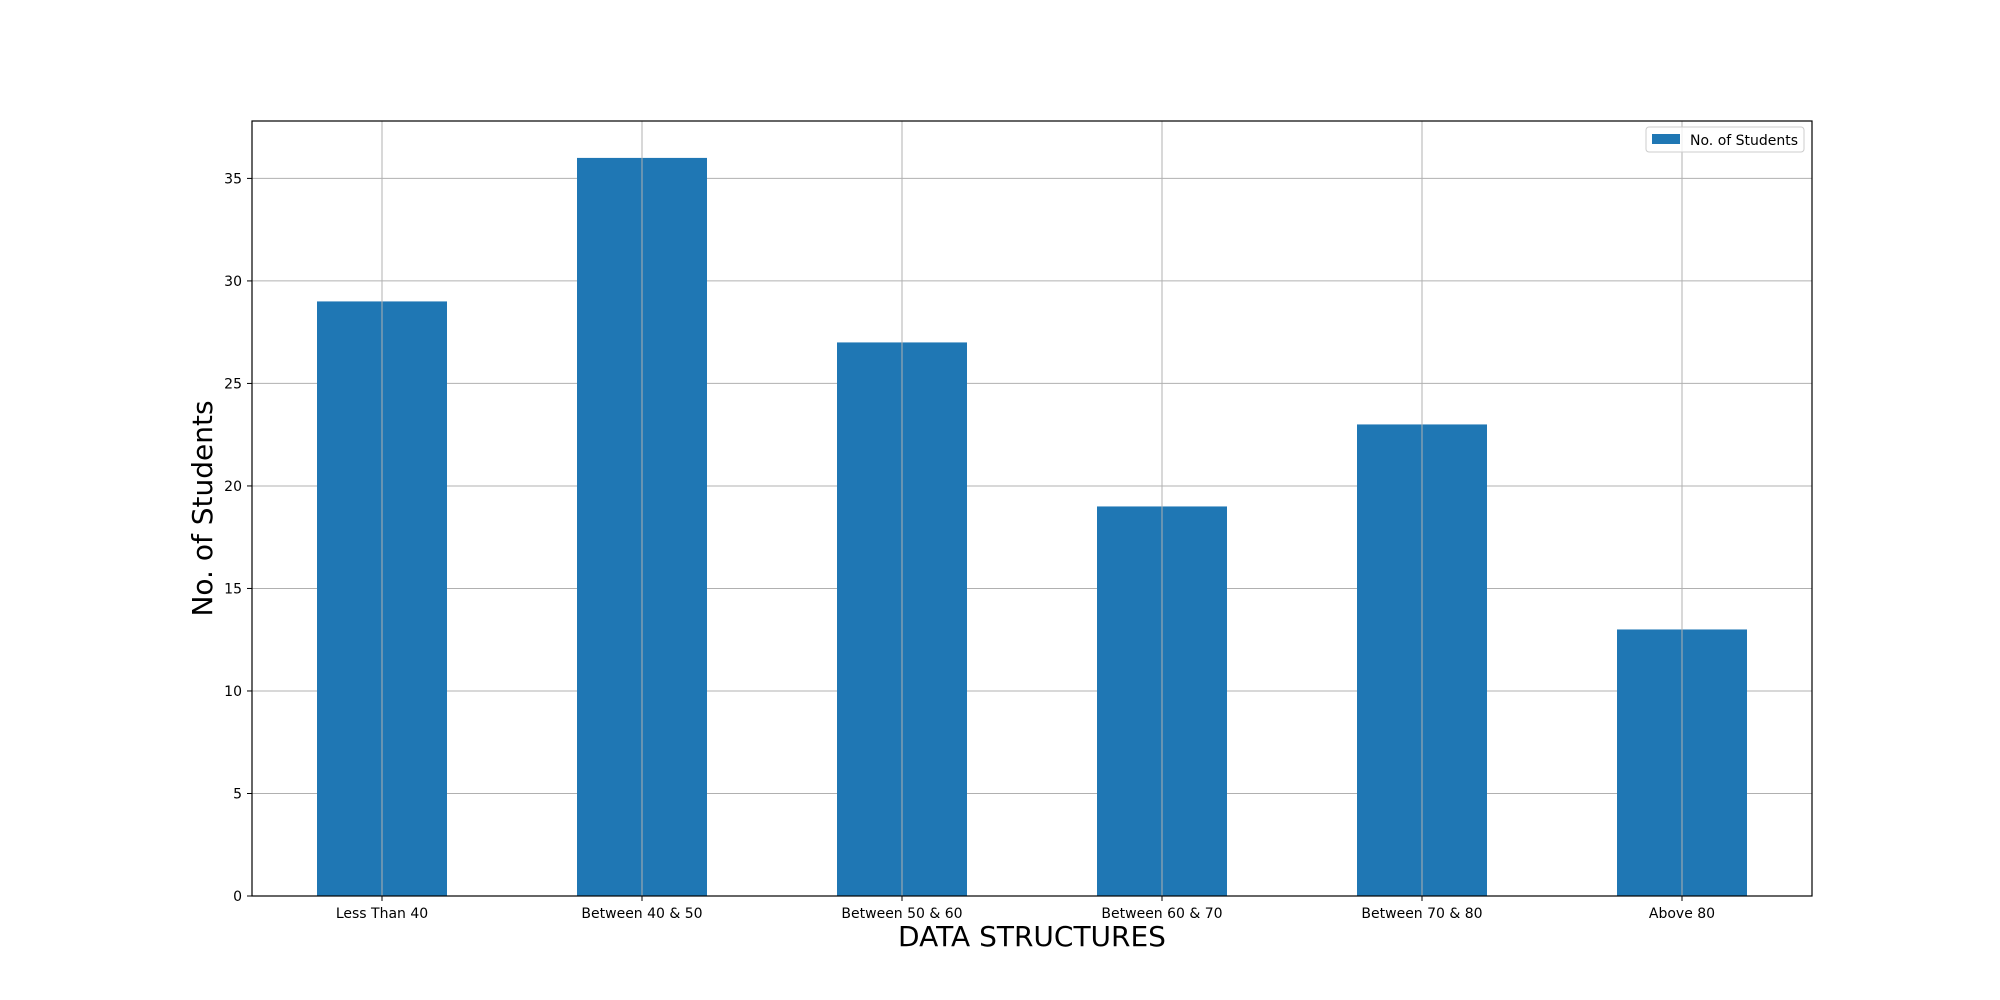 The width and height of the screenshot is (2000, 1000). What do you see at coordinates (233, 692) in the screenshot?
I see `y-tick-label: 10` at bounding box center [233, 692].